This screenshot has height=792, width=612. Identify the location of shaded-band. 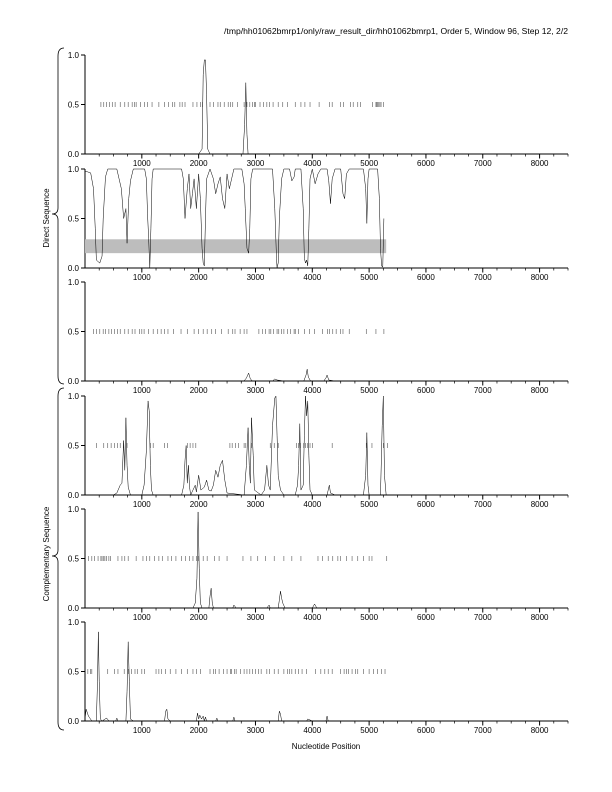
(236, 246).